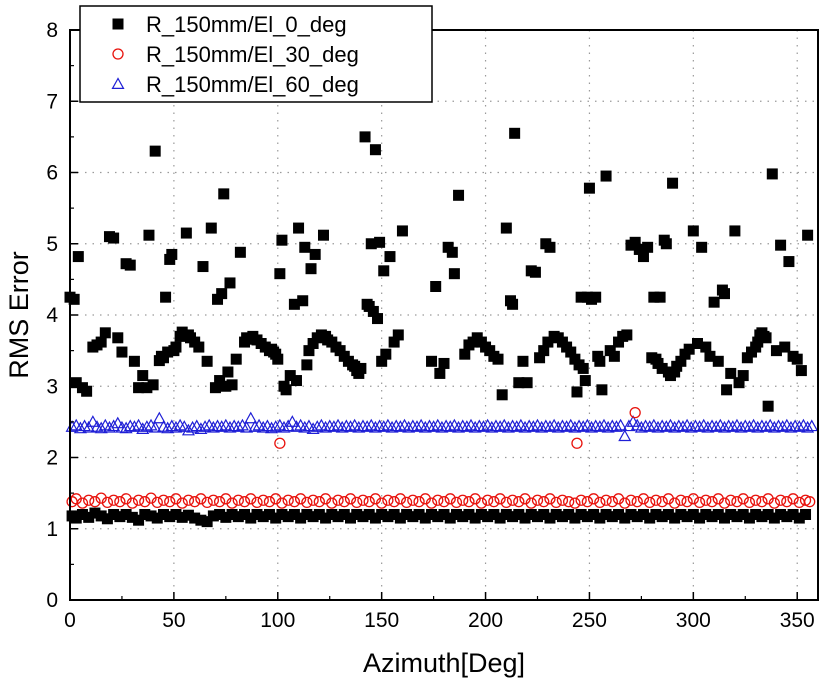 This screenshot has width=827, height=692. What do you see at coordinates (52, 600) in the screenshot?
I see `y-tick-label: 0` at bounding box center [52, 600].